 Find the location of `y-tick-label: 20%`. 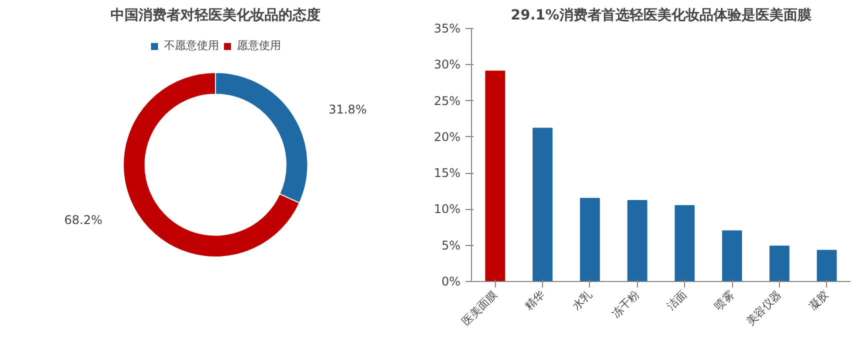

y-tick-label: 20% is located at coordinates (447, 137).